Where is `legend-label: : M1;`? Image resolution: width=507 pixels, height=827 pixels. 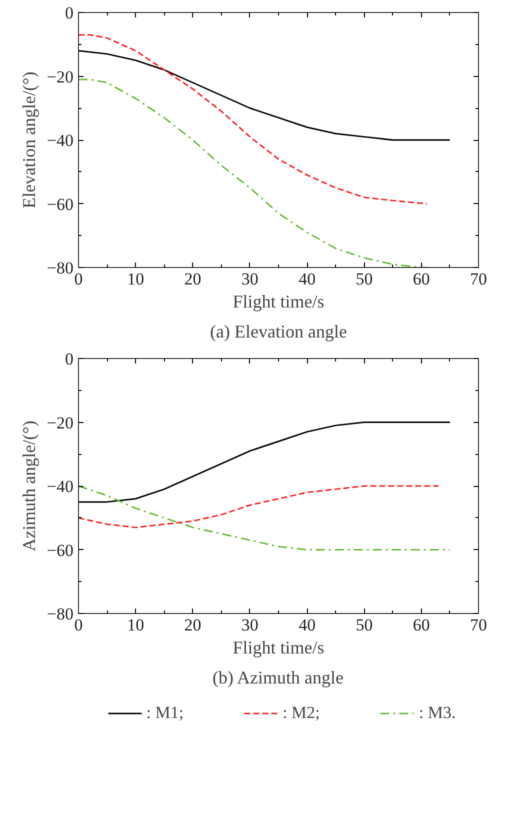
legend-label: : M1; is located at coordinates (165, 713).